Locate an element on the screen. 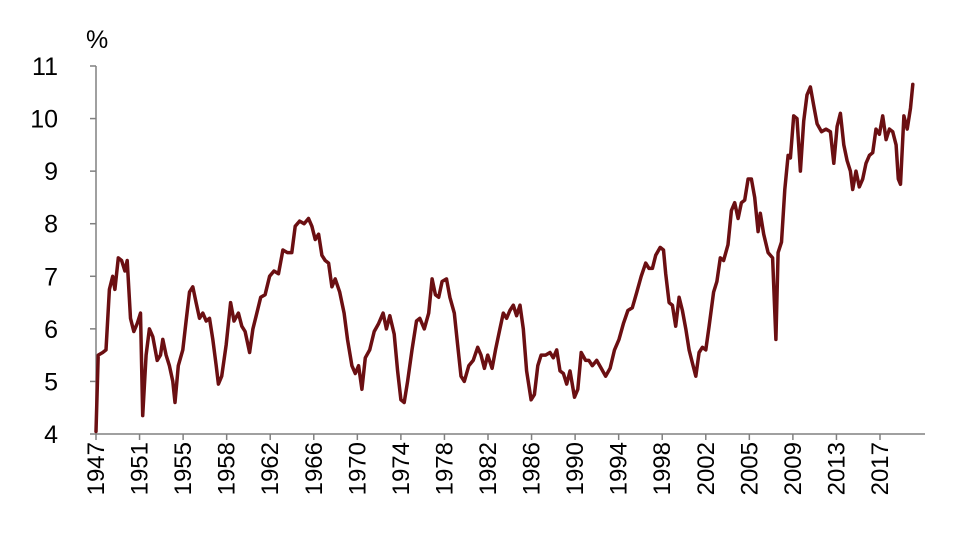 This screenshot has width=960, height=541. y-tick-label: 10 is located at coordinates (44, 120).